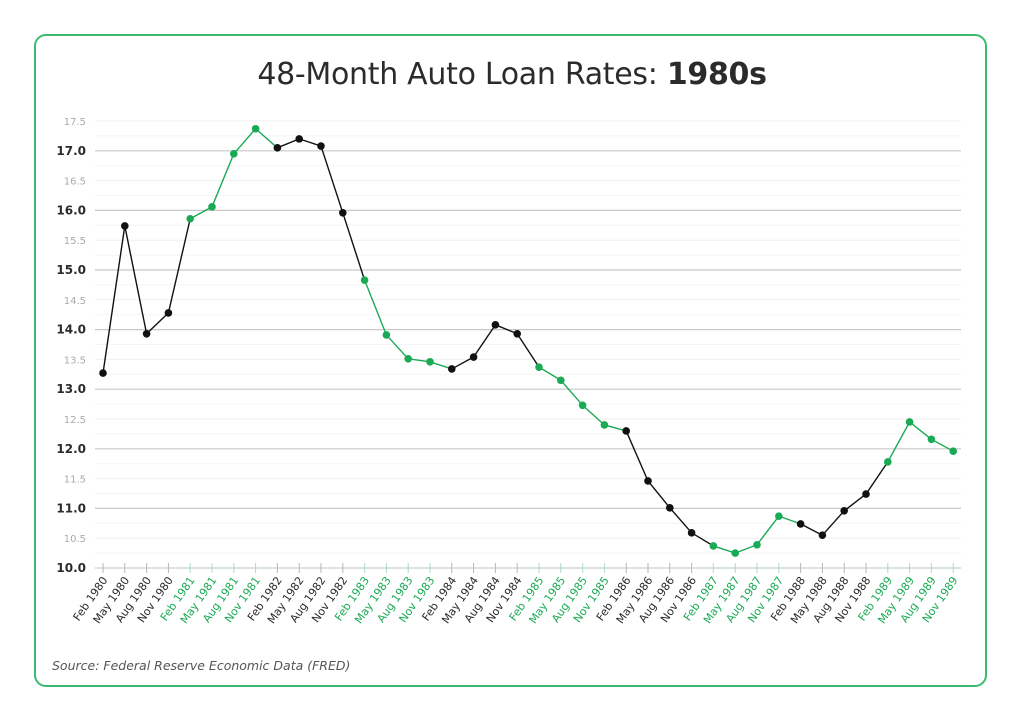 This screenshot has height=724, width=1024. I want to click on y-axis-label: 10.0, so click(71, 568).